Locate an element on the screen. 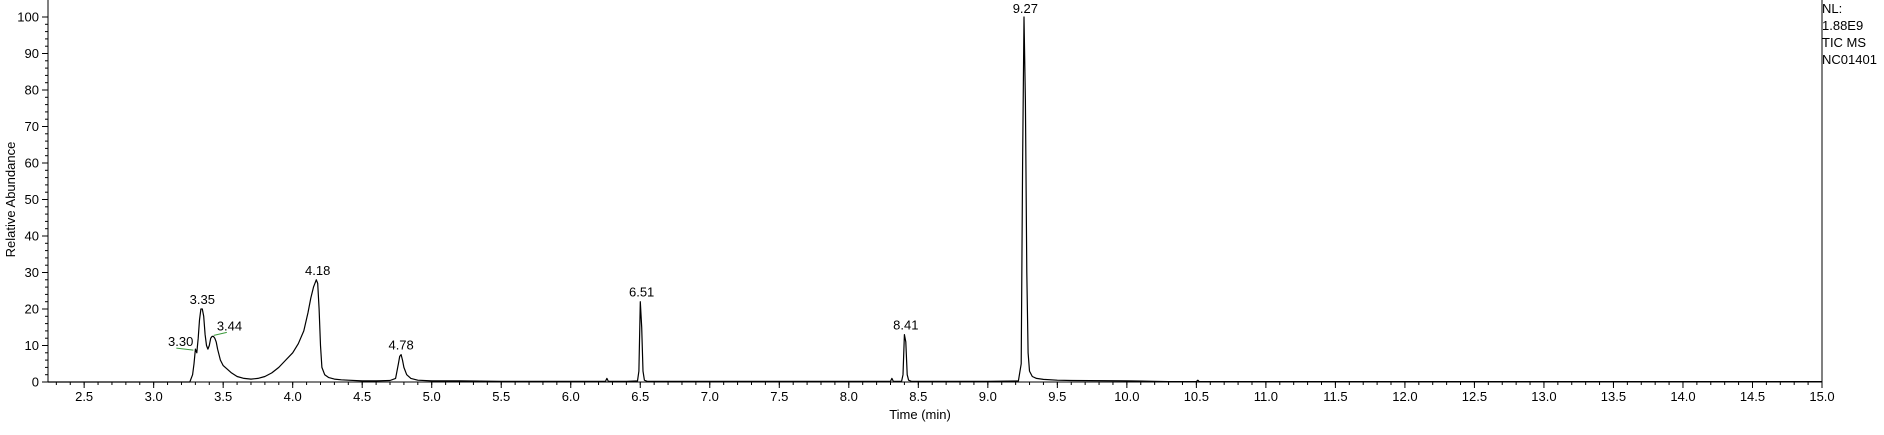 The image size is (1884, 435). instrument-info: NL: 1.88E9 TIC MS NC01401 is located at coordinates (1849, 34).